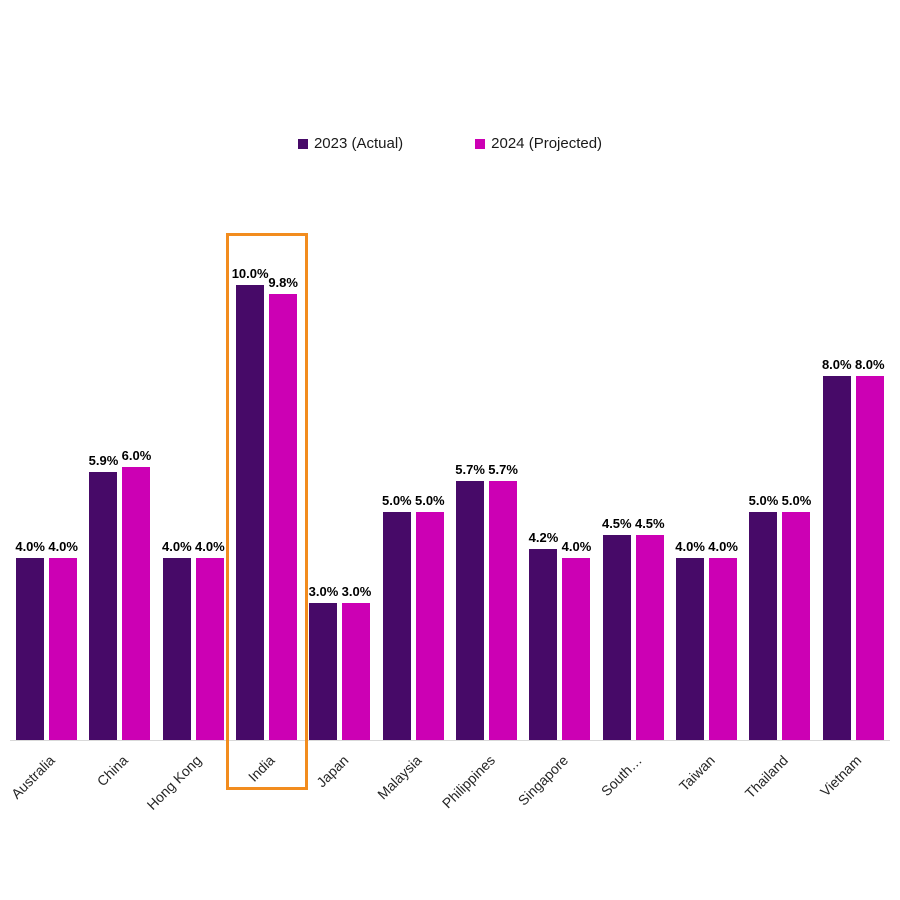 This screenshot has height=900, width=900. I want to click on category-group-china: 5.9% 6.0% China, so click(119, 479).